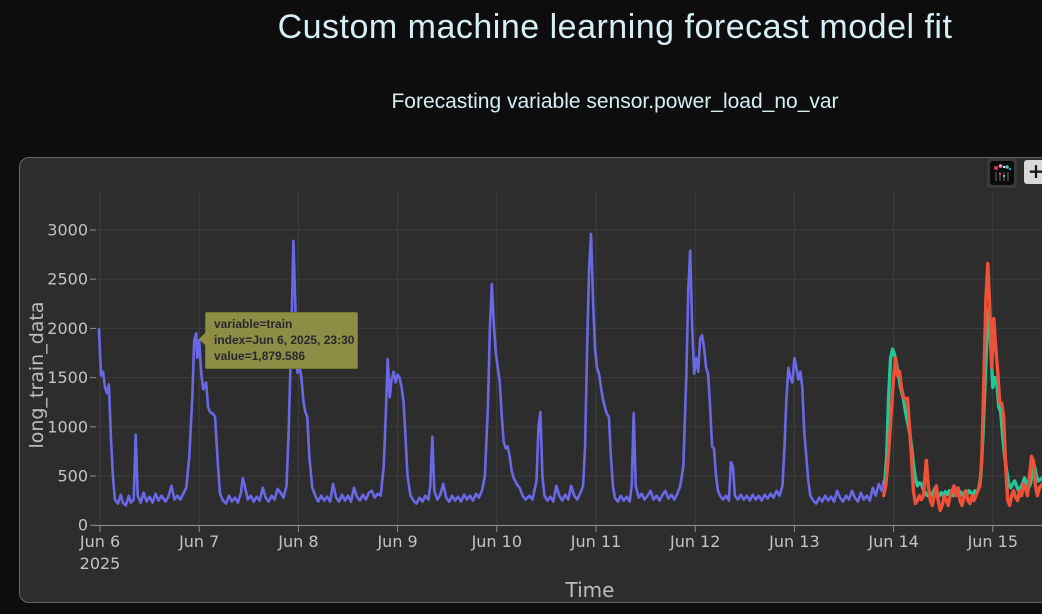  What do you see at coordinates (284, 340) in the screenshot?
I see `tooltip-line-index: index=Jun 6, 2025, 23:30` at bounding box center [284, 340].